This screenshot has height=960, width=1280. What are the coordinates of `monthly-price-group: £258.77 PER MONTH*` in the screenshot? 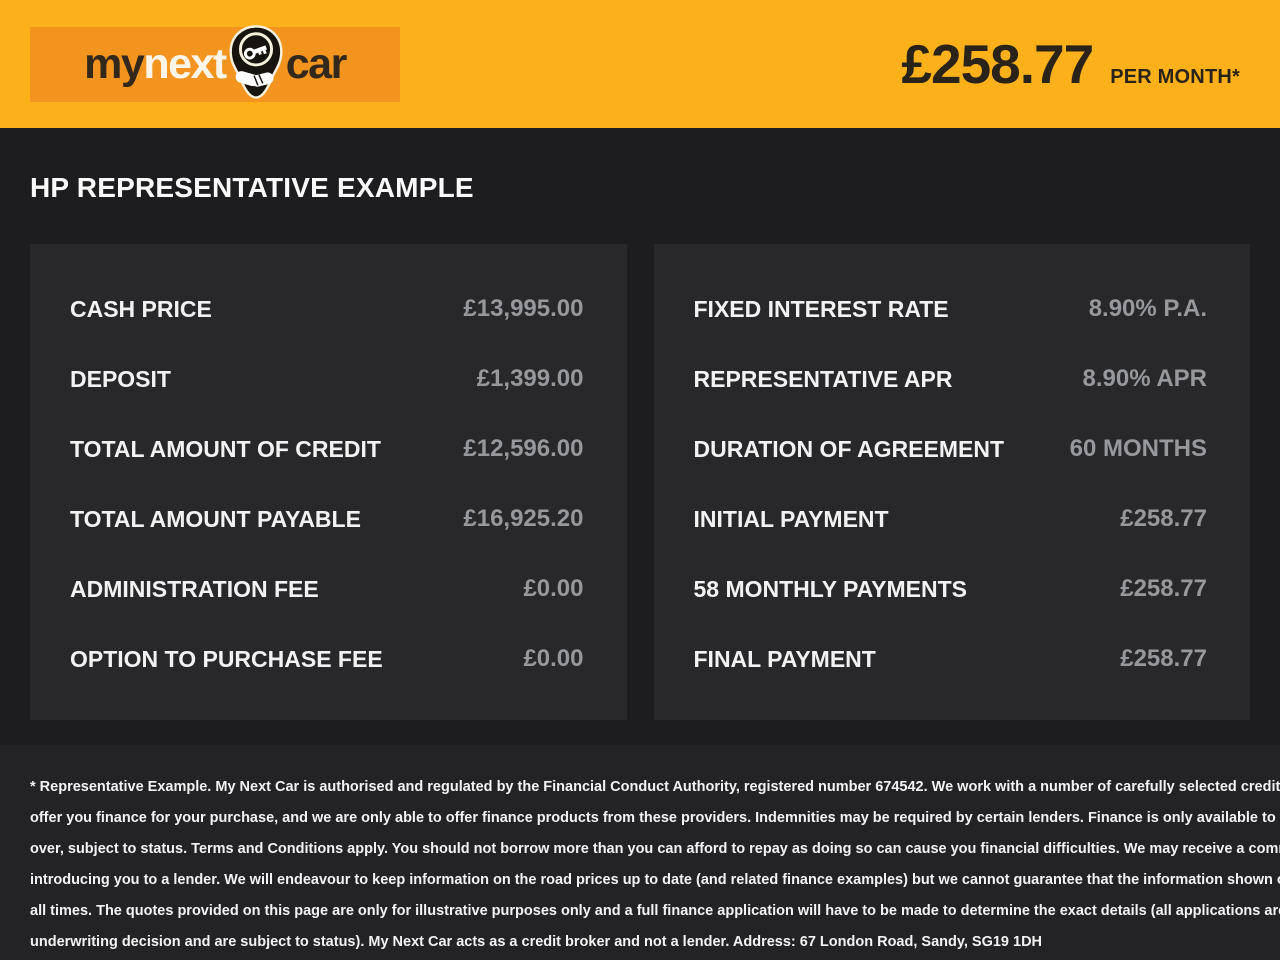 It's located at (1070, 63).